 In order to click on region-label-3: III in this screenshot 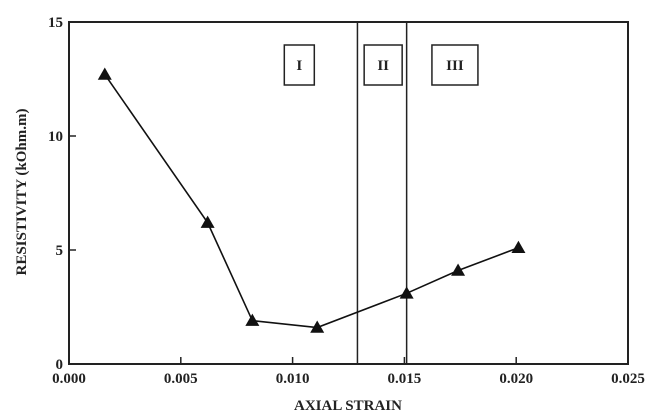, I will do `click(455, 66)`.